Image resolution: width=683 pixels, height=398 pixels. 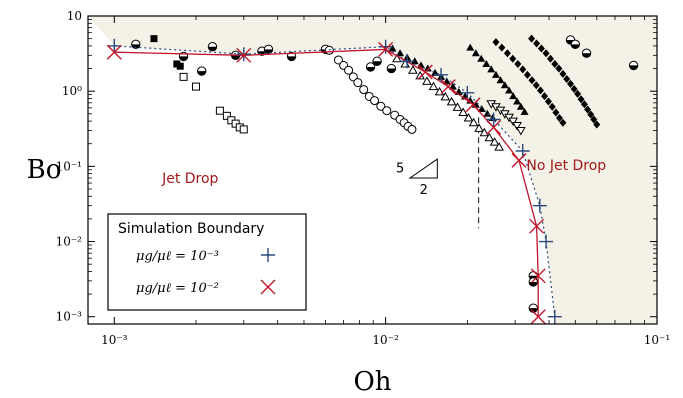 What do you see at coordinates (385, 340) in the screenshot?
I see `x-tick-label: 10⁻²` at bounding box center [385, 340].